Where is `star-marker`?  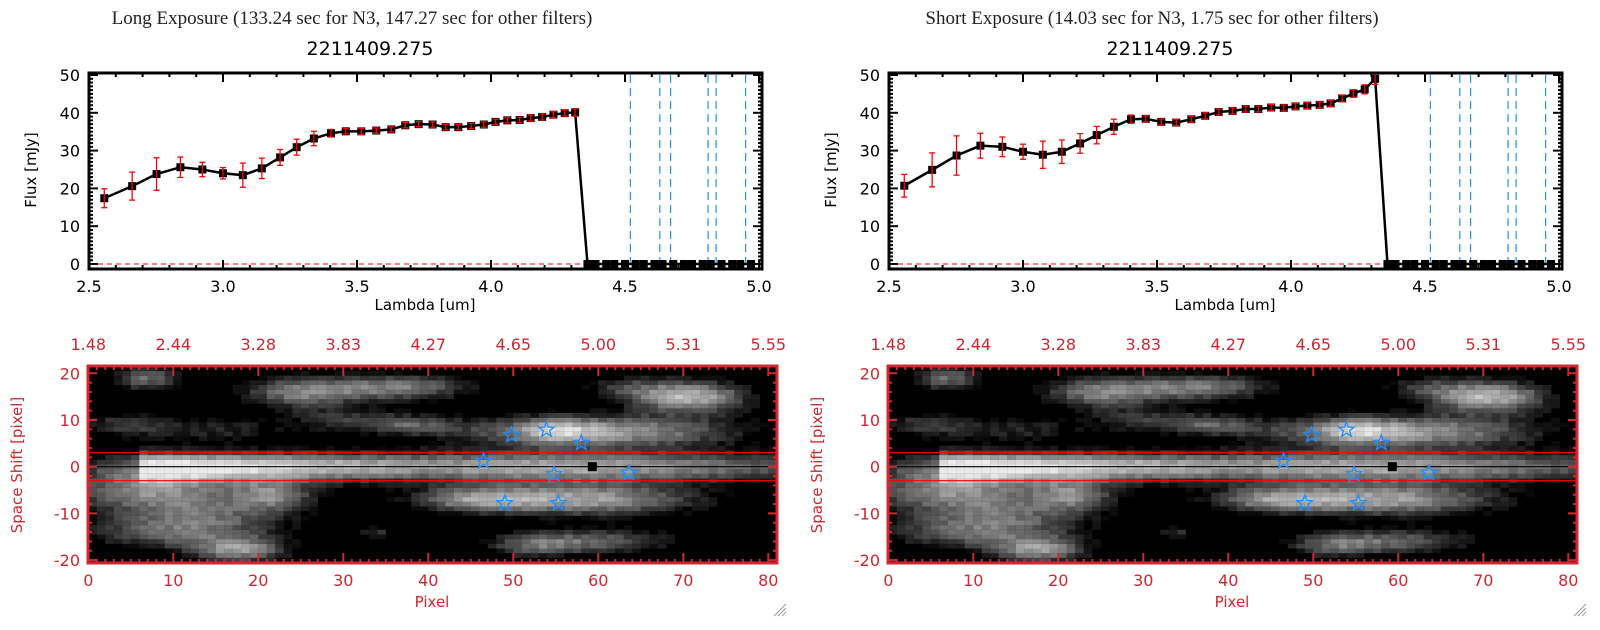
star-marker is located at coordinates (505, 502).